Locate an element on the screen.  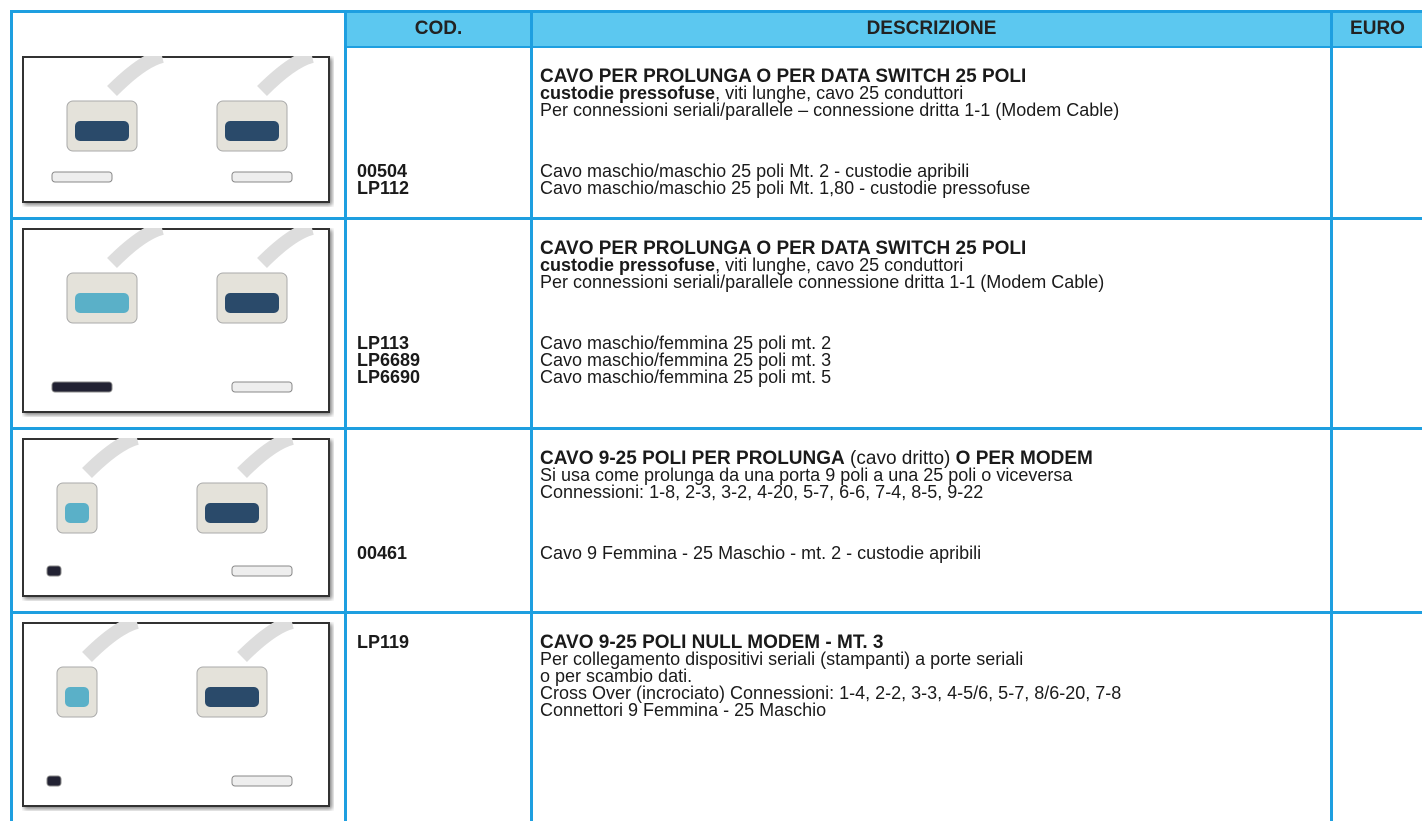
description-line: o per scambio dati. is located at coordinates (940, 676).